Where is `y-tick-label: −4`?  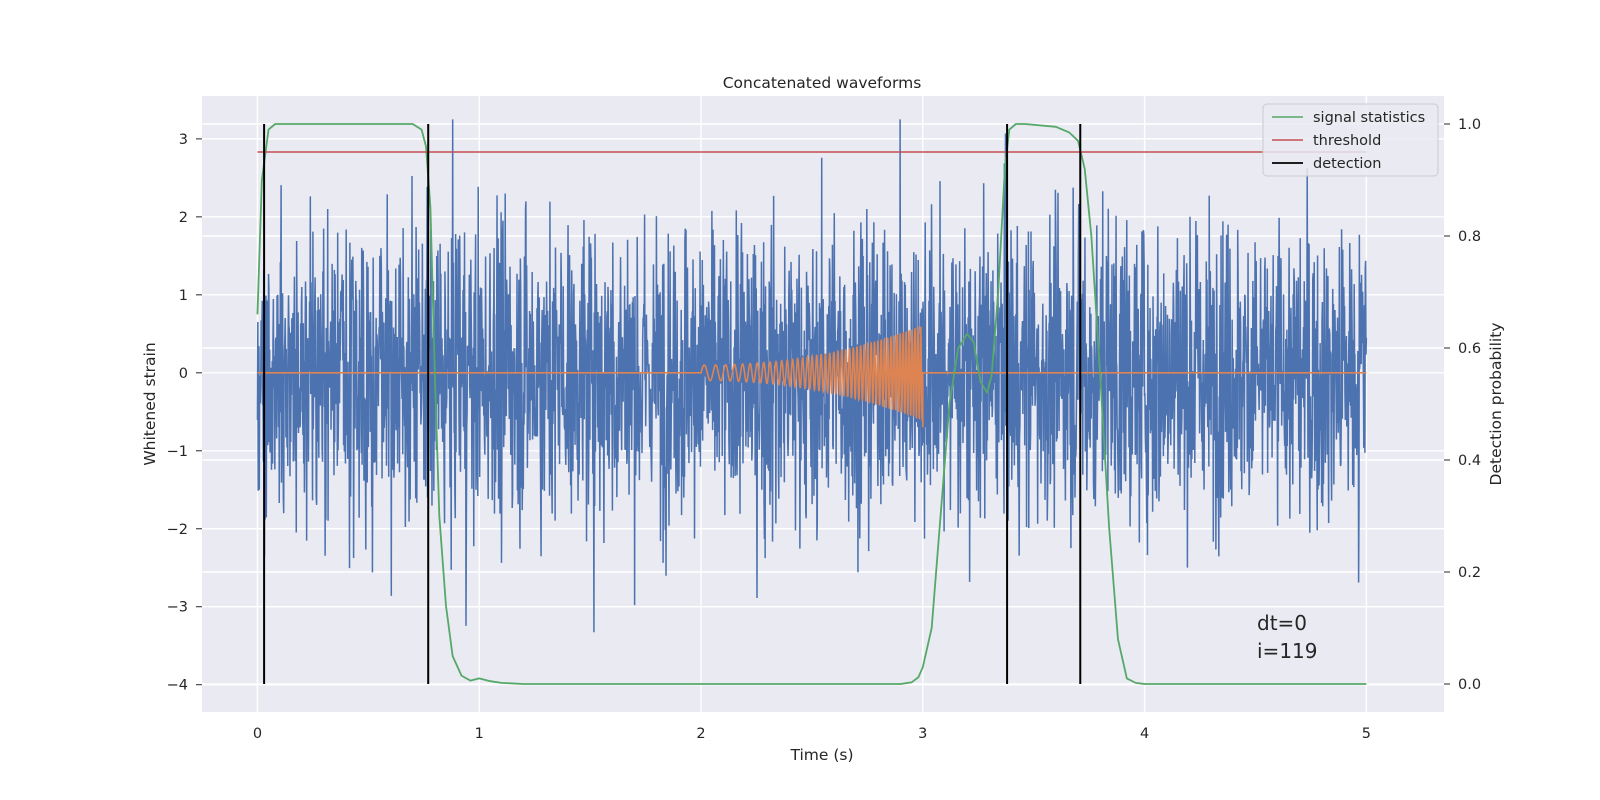
y-tick-label: −4 is located at coordinates (177, 686).